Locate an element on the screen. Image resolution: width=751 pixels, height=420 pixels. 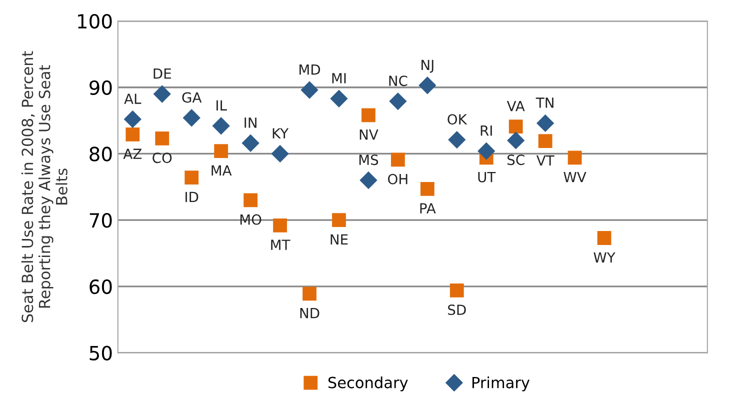
data-label: UT is located at coordinates (487, 177).